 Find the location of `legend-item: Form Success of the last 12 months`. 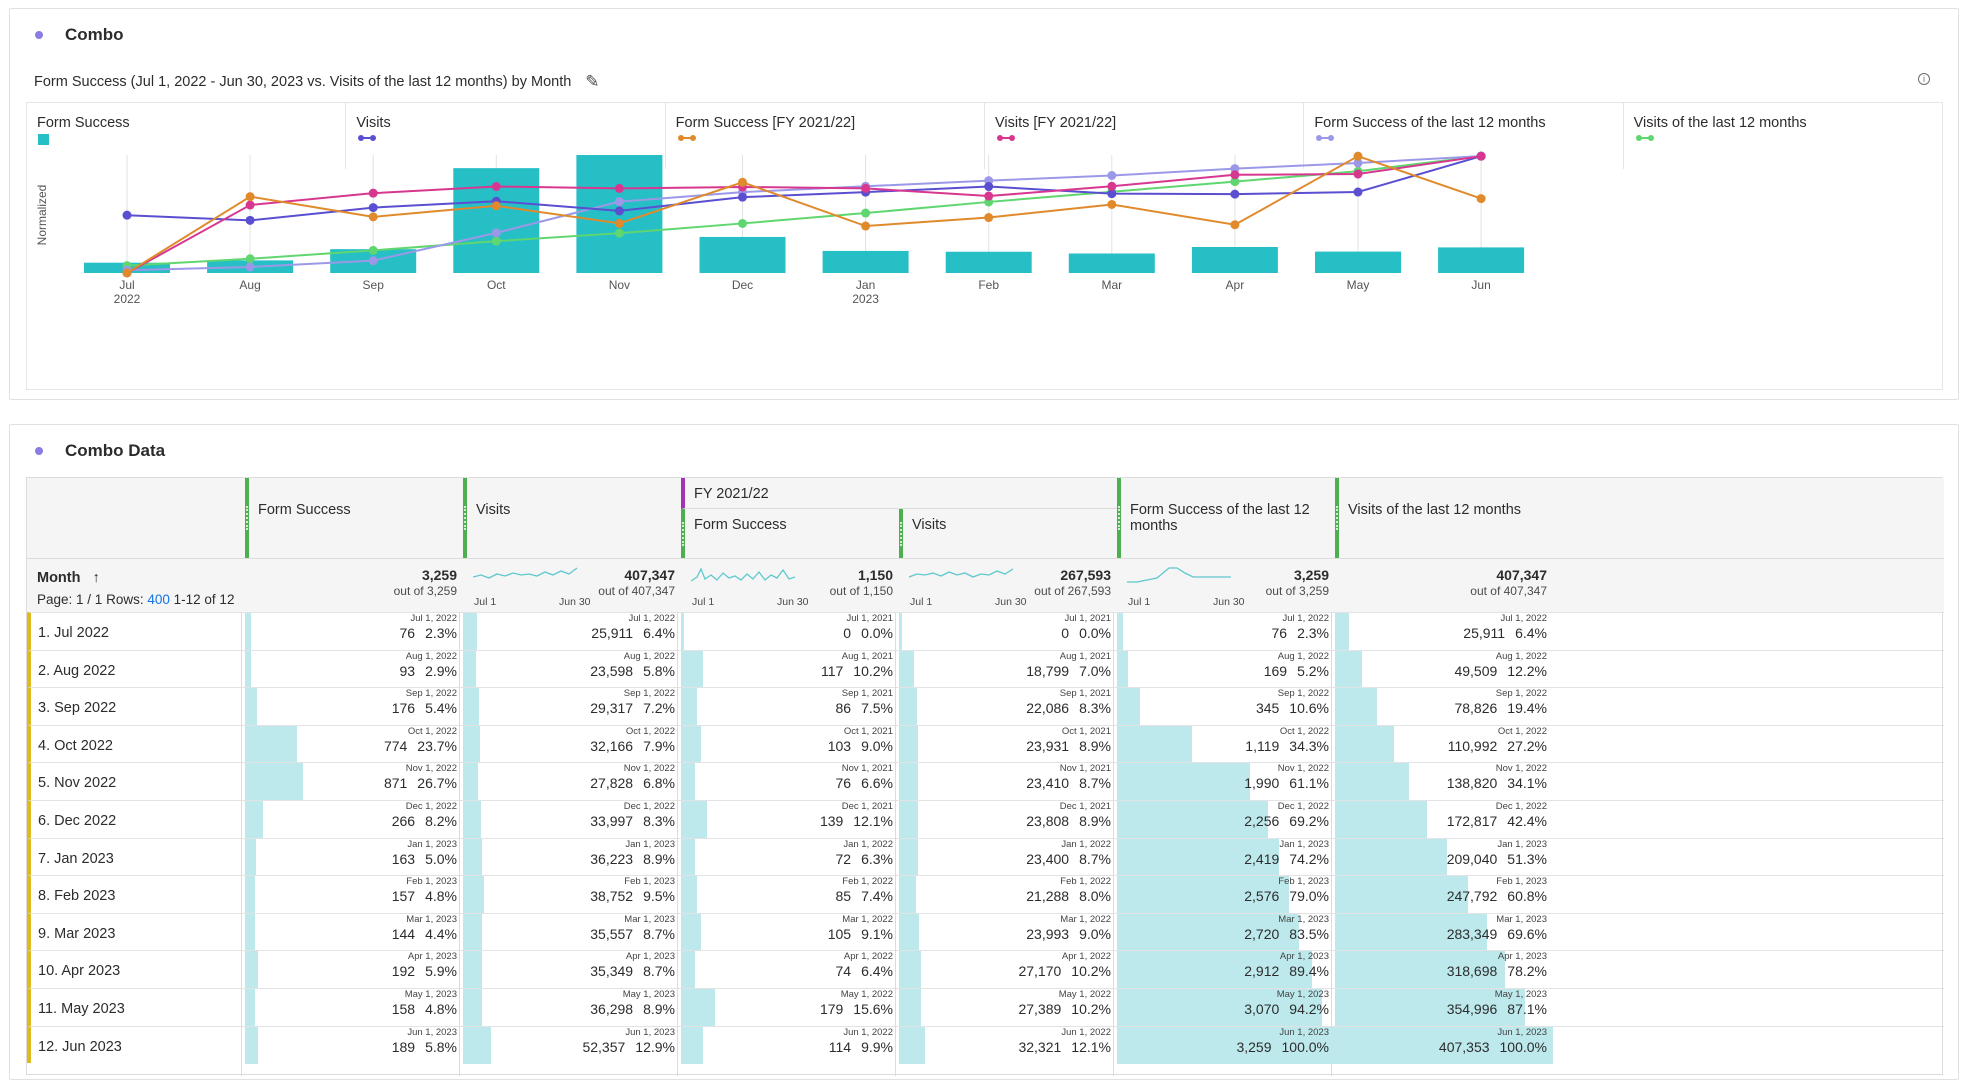

legend-item: Form Success of the last 12 months is located at coordinates (1464, 136).